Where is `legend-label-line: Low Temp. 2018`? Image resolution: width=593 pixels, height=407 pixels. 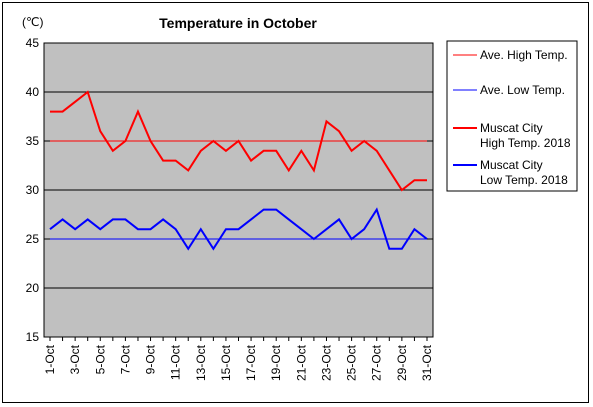 legend-label-line: Low Temp. 2018 is located at coordinates (524, 180).